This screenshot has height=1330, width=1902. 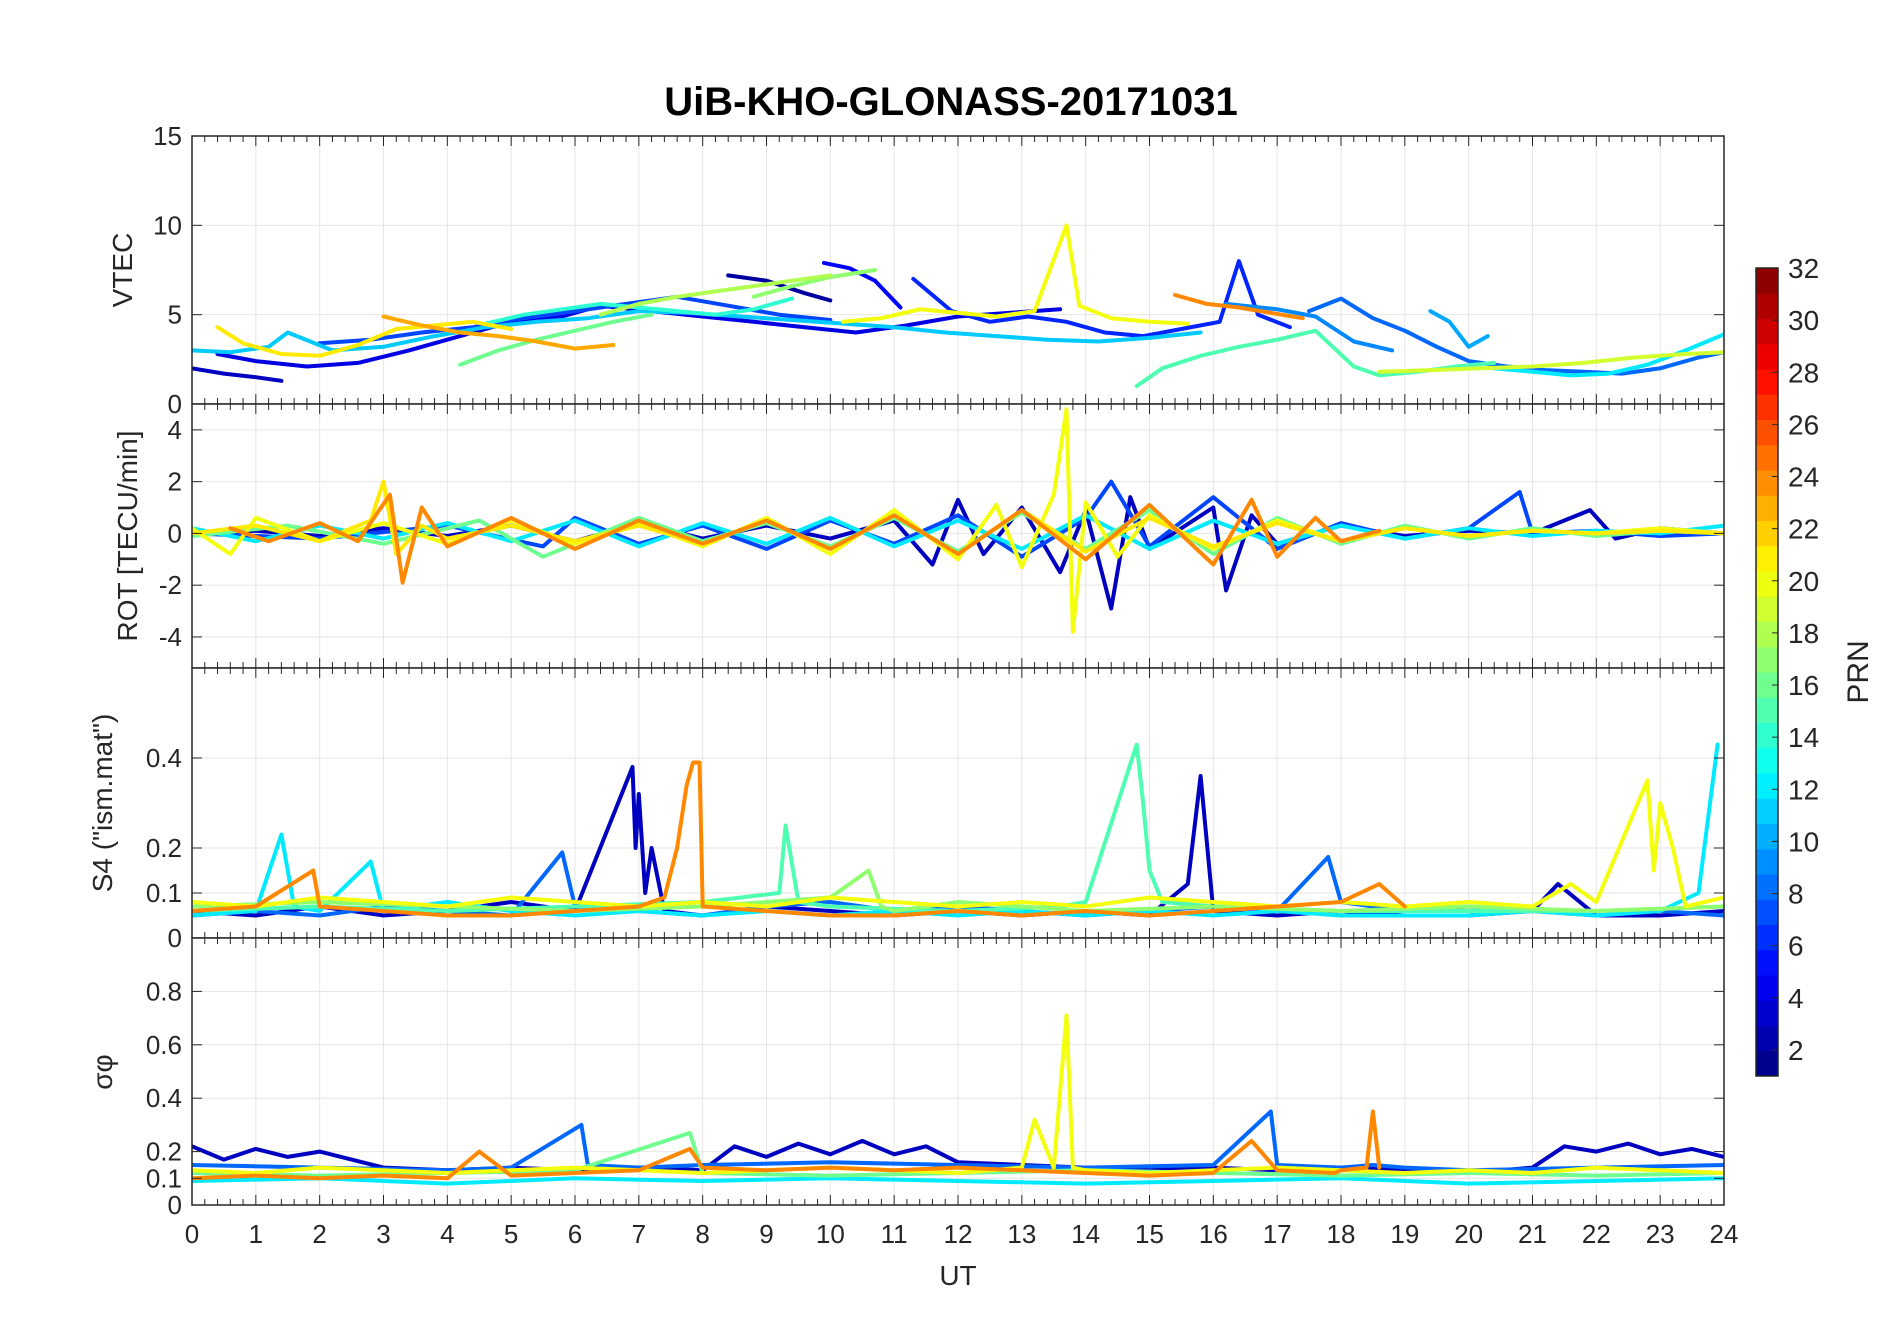 I want to click on y-axis-label-sigma_phi: σφ, so click(x=102, y=1071).